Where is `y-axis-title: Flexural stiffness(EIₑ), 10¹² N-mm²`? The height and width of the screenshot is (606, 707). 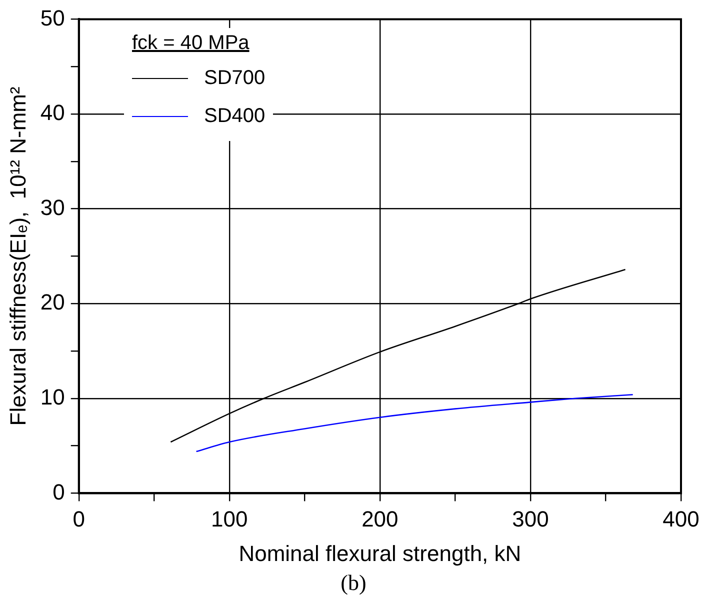 y-axis-title: Flexural stiffness(EIₑ), 10¹² N-mm² is located at coordinates (17, 256).